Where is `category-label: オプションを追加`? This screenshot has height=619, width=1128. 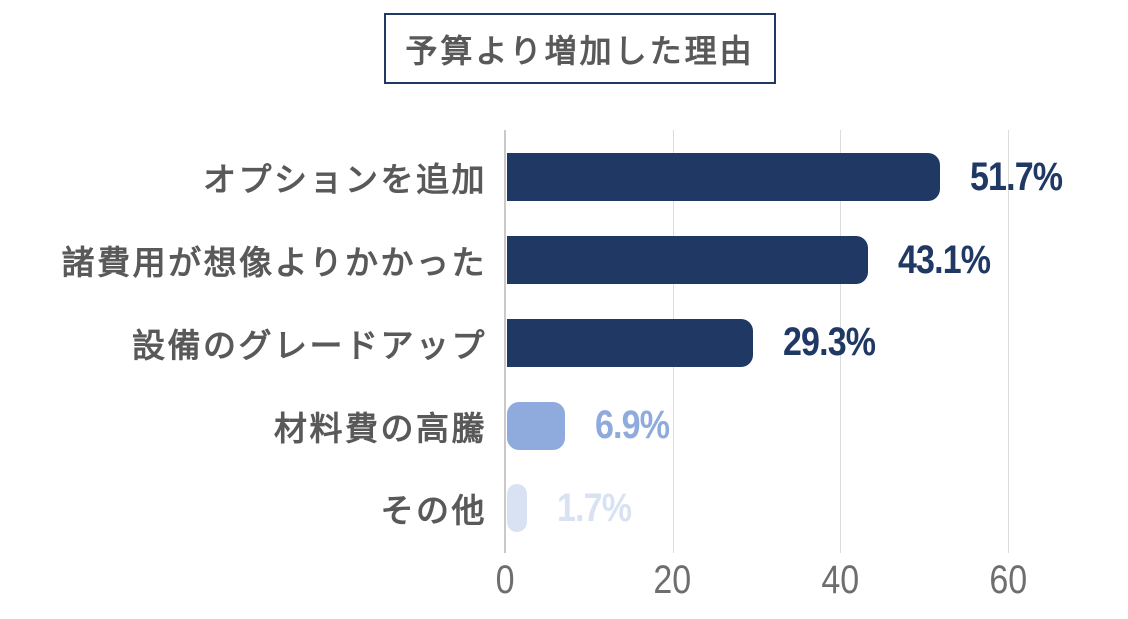 category-label: オプションを追加 is located at coordinates (345, 180).